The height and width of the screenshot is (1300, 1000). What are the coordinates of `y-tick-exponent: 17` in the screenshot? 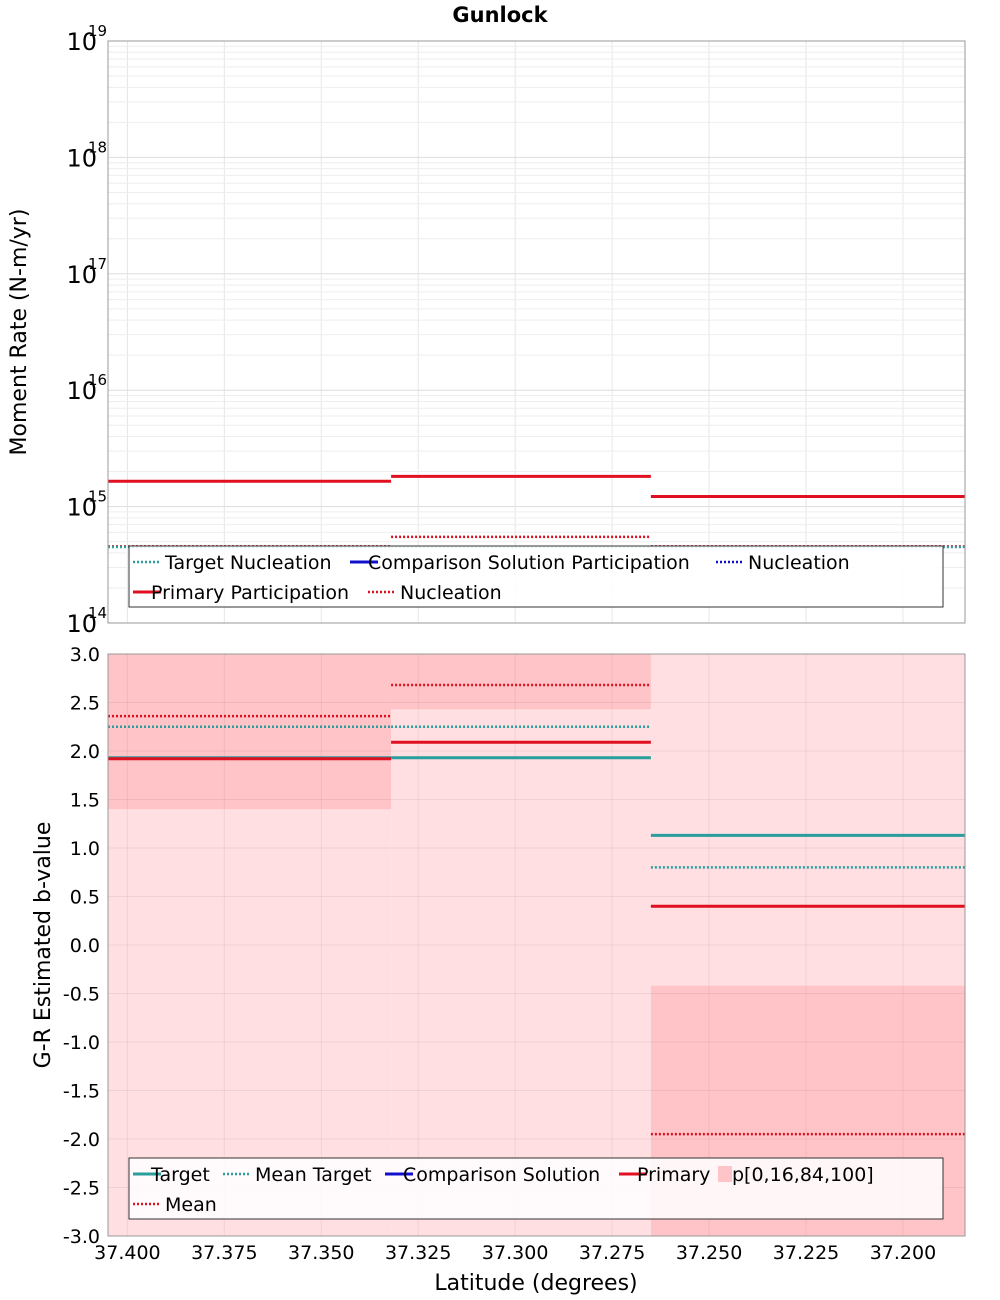 It's located at (97, 264).